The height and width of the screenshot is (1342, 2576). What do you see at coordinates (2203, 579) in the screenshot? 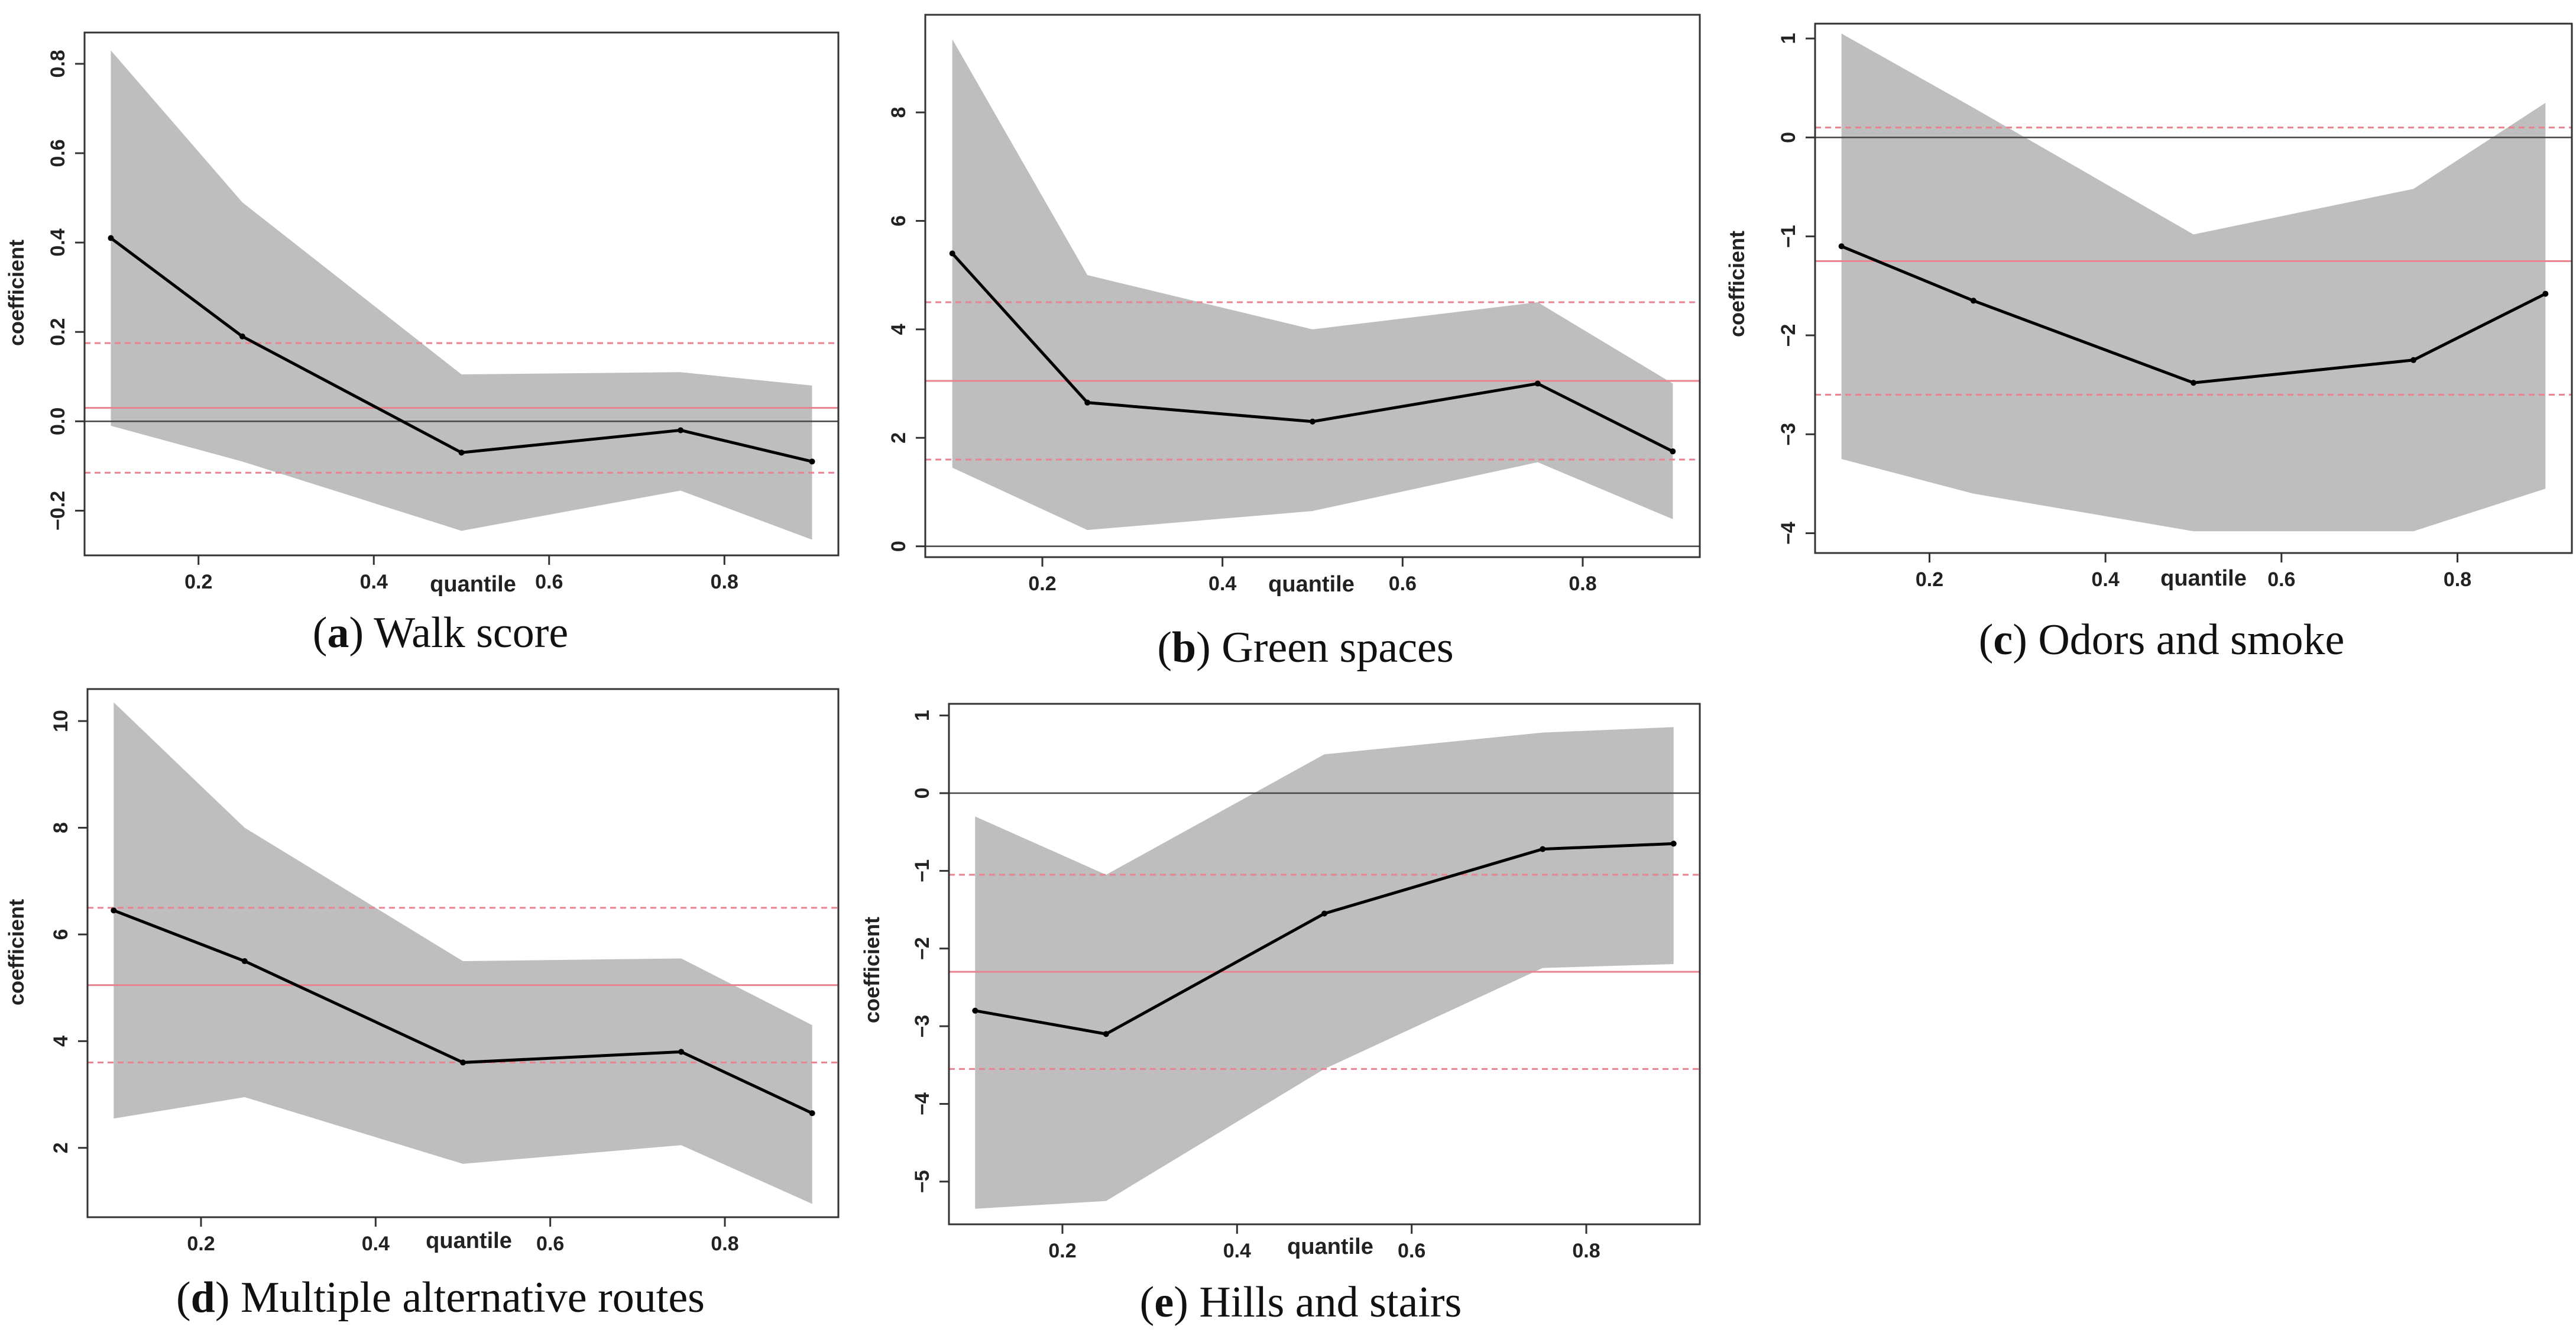
I see `x-axis-label-c: quantile` at bounding box center [2203, 579].